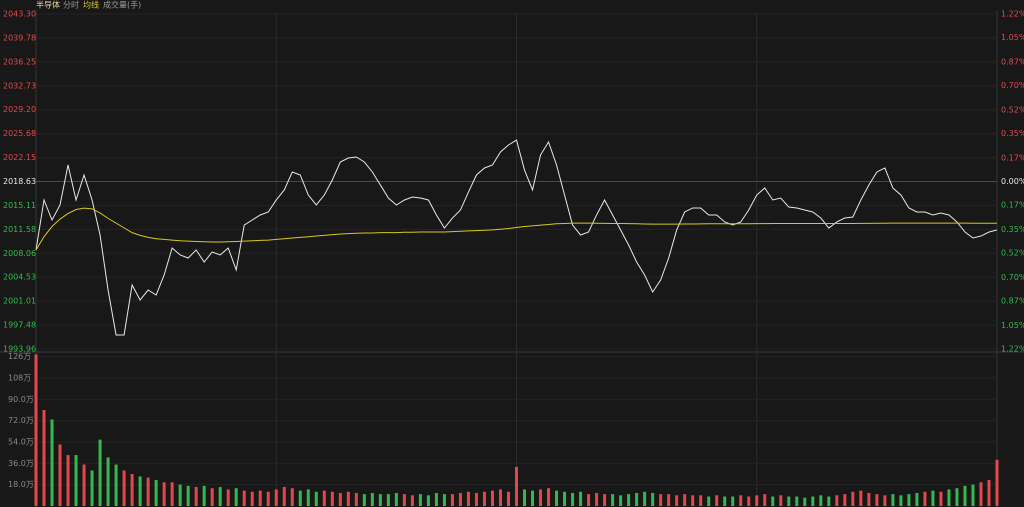 The width and height of the screenshot is (1024, 507). I want to click on y2-tick-label: 0.35%, so click(1012, 133).